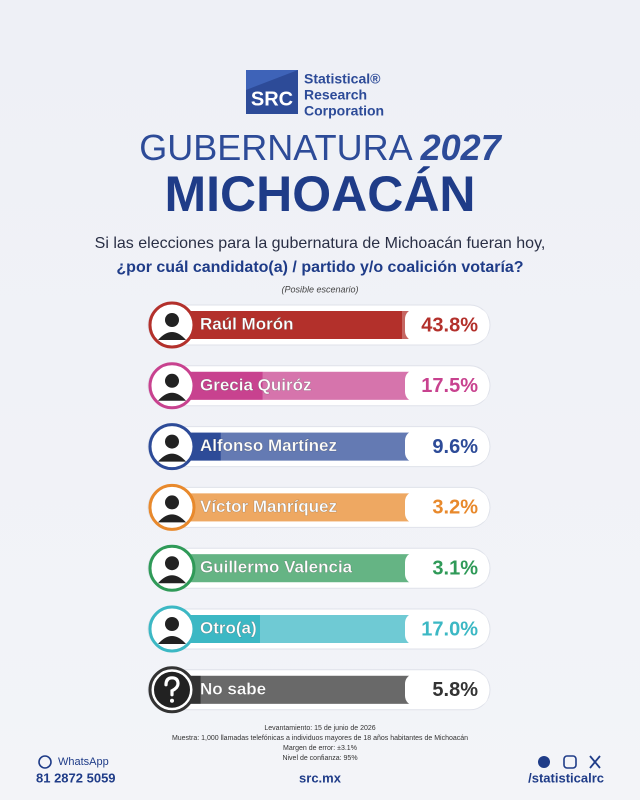 Image resolution: width=640 pixels, height=800 pixels. What do you see at coordinates (83, 762) in the screenshot?
I see `whatsapp-label: WhatsApp` at bounding box center [83, 762].